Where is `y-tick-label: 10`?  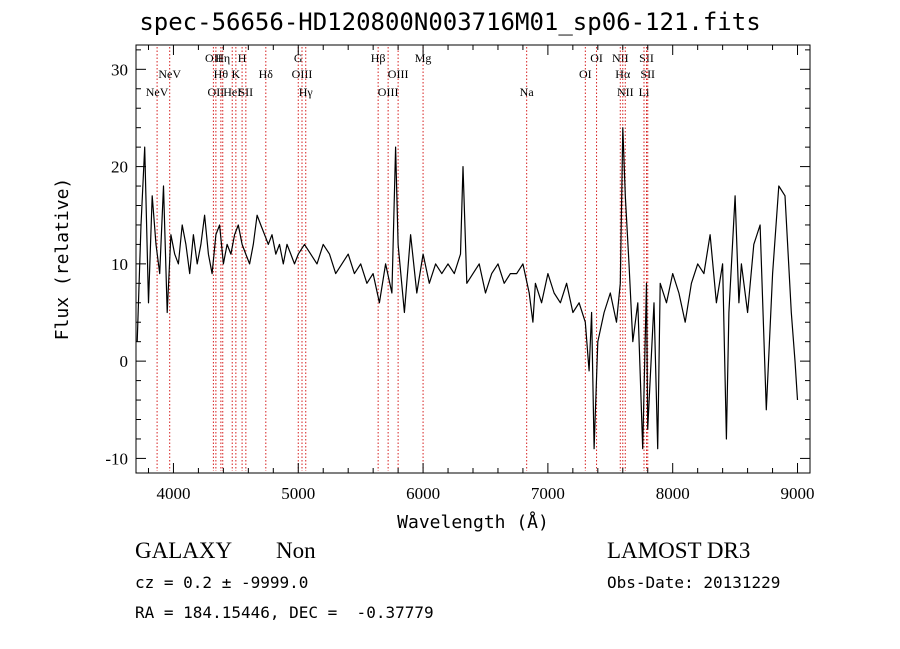 y-tick-label: 10 is located at coordinates (119, 264).